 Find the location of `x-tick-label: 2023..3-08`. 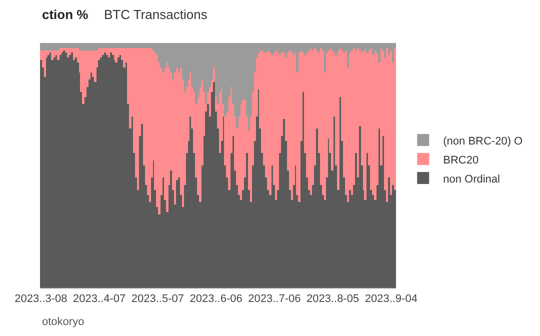

x-tick-label: 2023..3-08 is located at coordinates (41, 299).